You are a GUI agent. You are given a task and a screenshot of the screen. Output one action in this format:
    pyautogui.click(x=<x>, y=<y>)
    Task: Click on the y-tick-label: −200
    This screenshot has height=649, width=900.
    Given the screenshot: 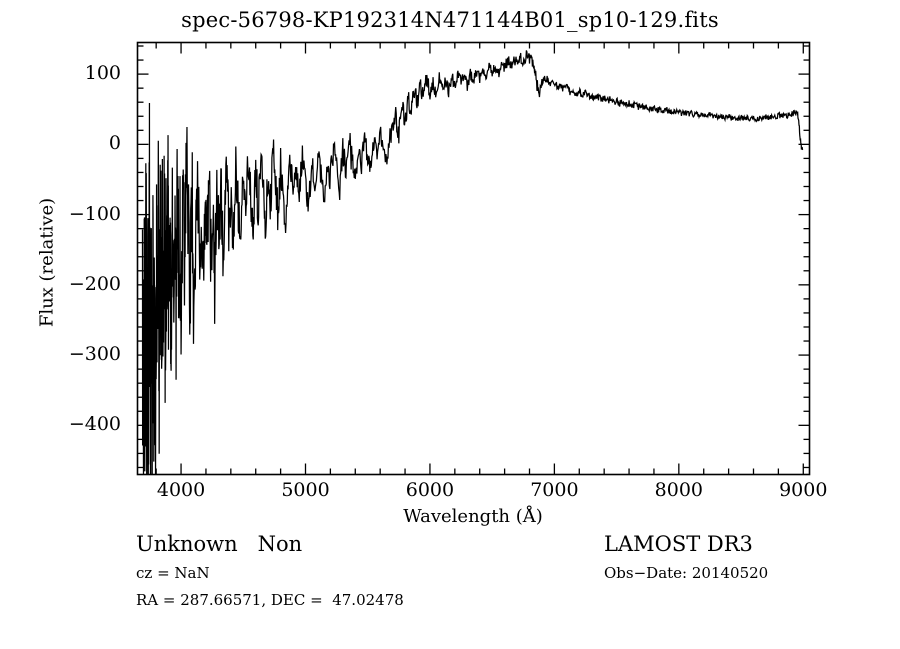 What is the action you would take?
    pyautogui.click(x=94, y=283)
    